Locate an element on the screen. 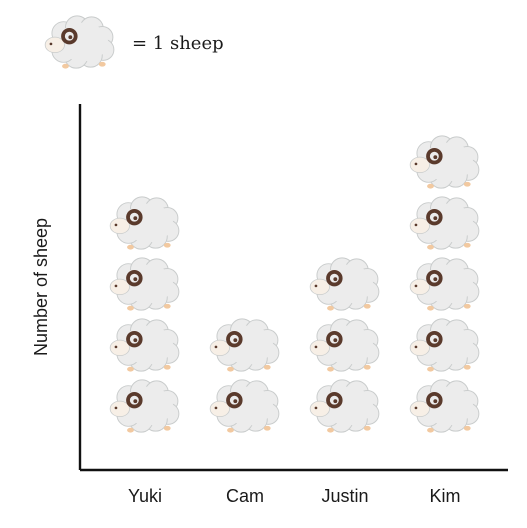  x-tick-label: Justin is located at coordinates (344, 496).